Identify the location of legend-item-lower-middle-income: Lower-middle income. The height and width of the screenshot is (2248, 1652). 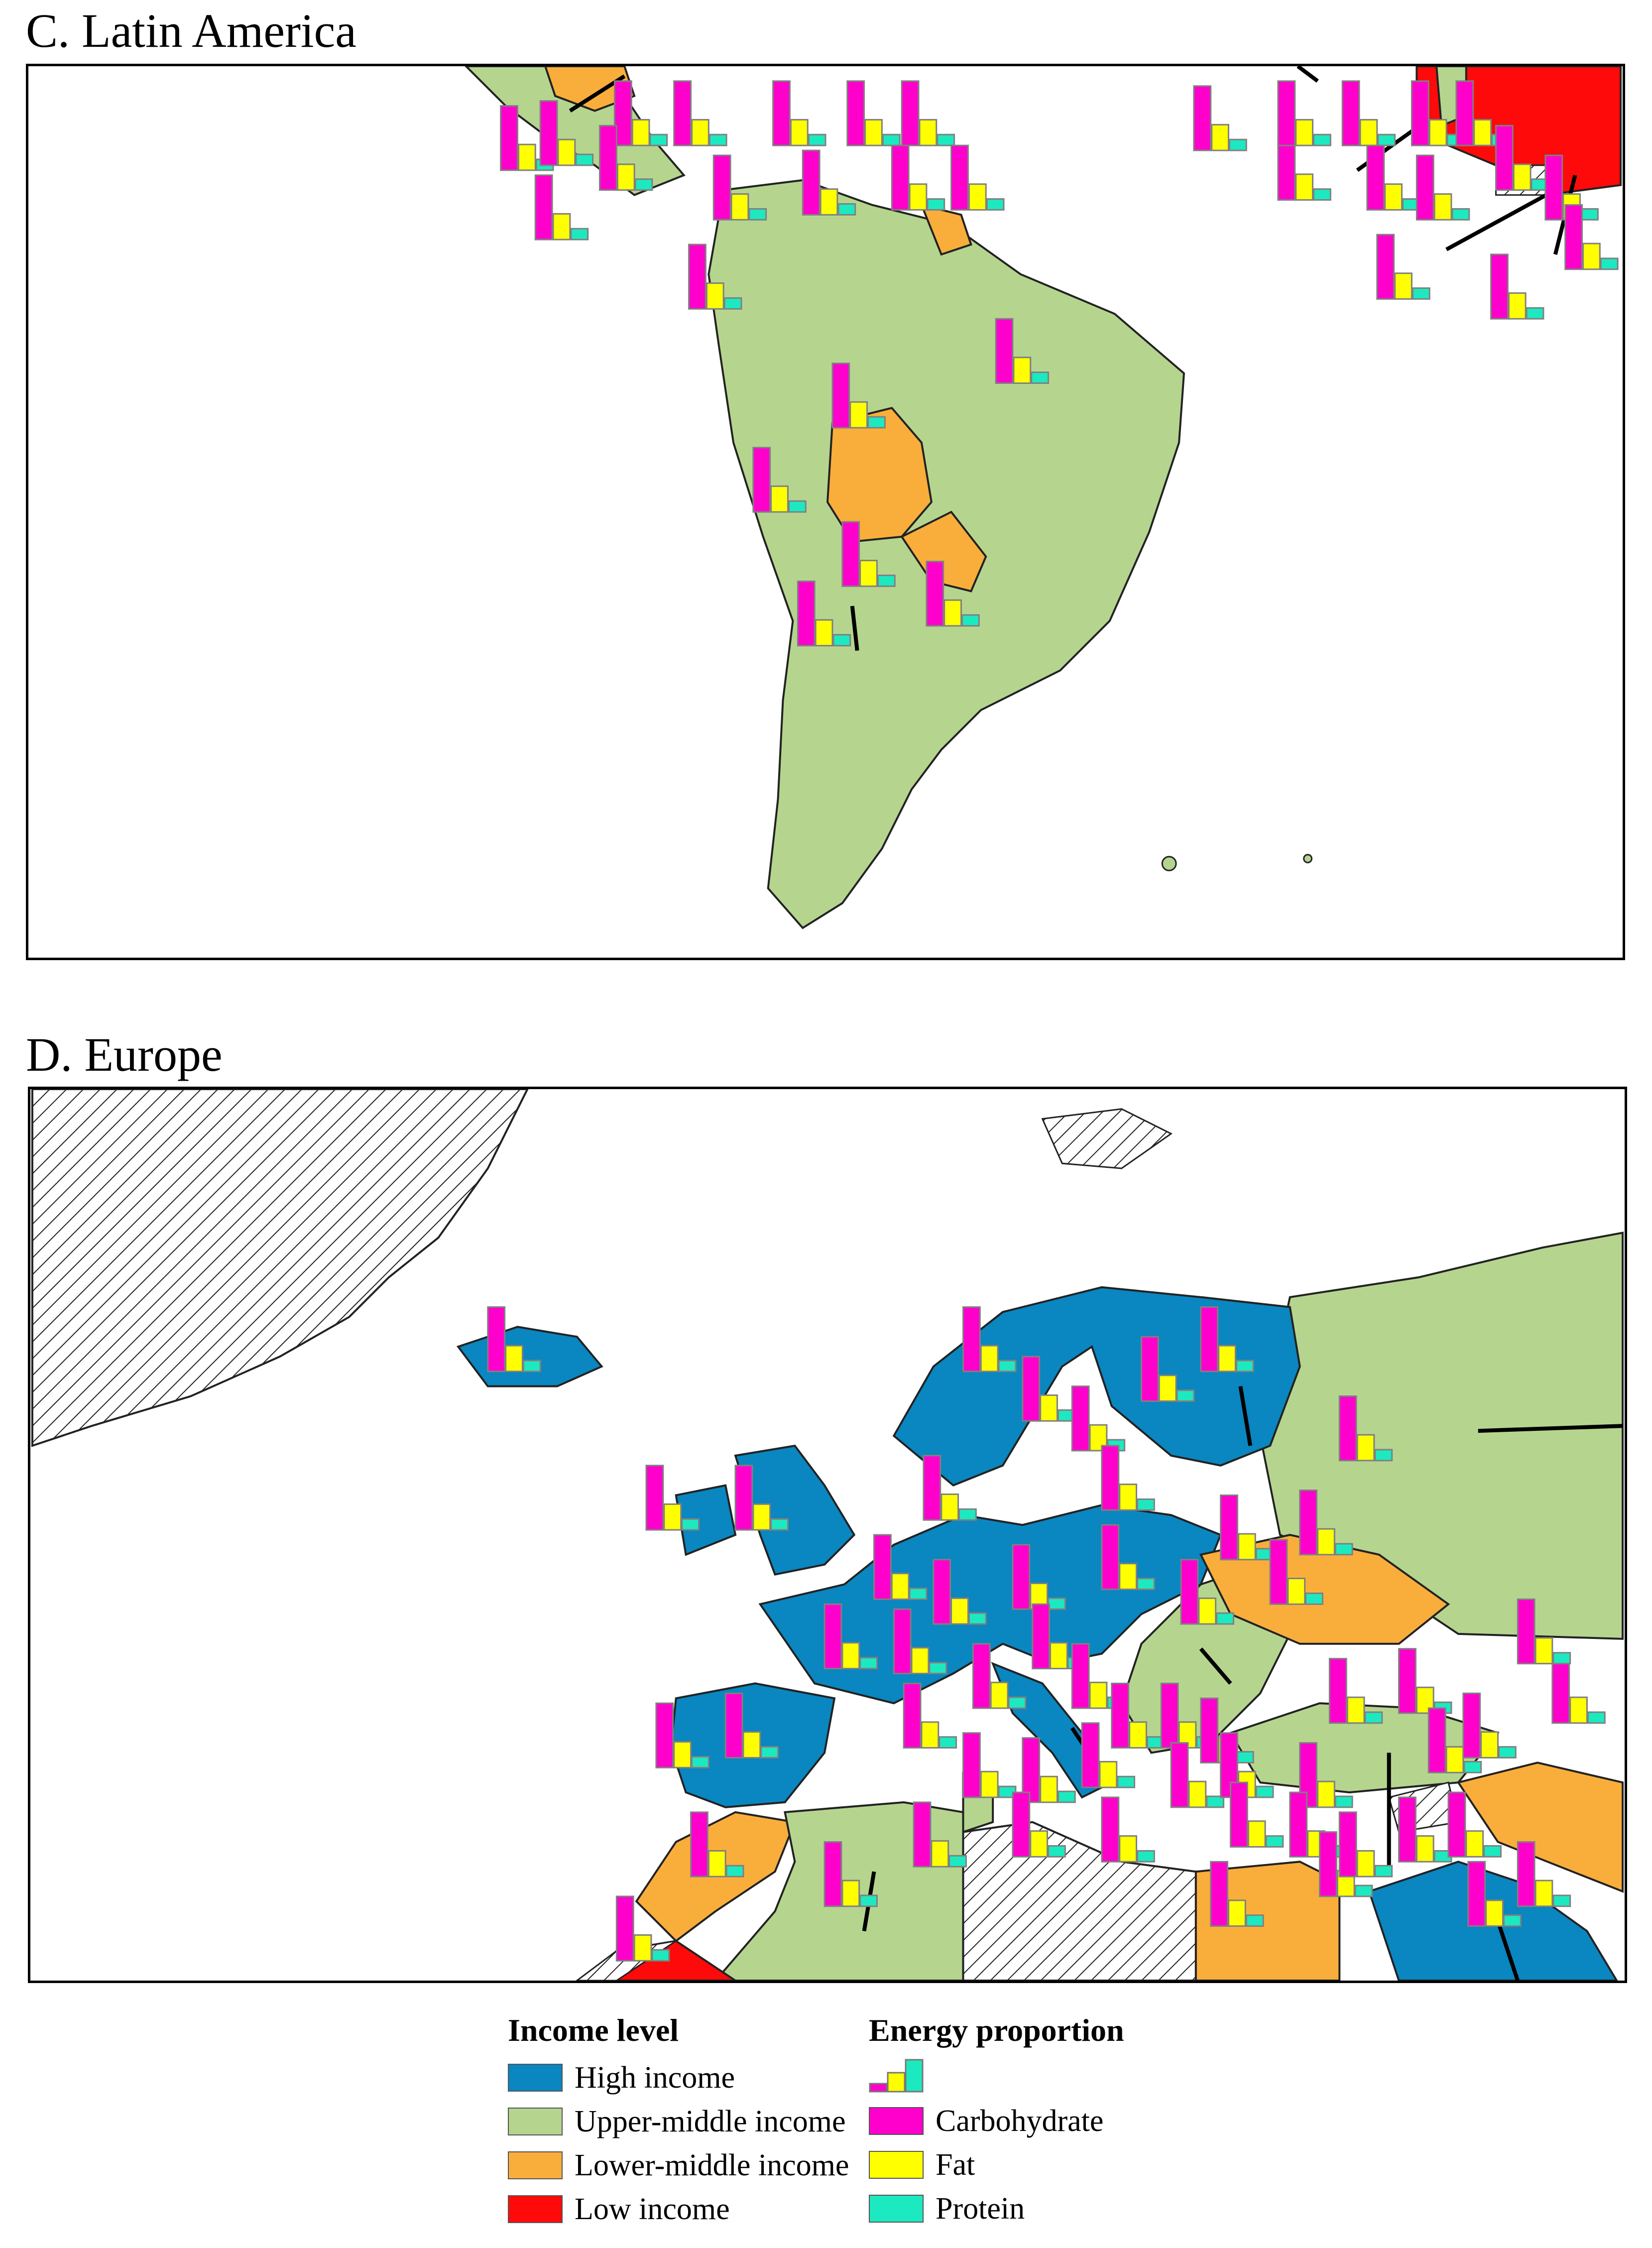
(678, 2165).